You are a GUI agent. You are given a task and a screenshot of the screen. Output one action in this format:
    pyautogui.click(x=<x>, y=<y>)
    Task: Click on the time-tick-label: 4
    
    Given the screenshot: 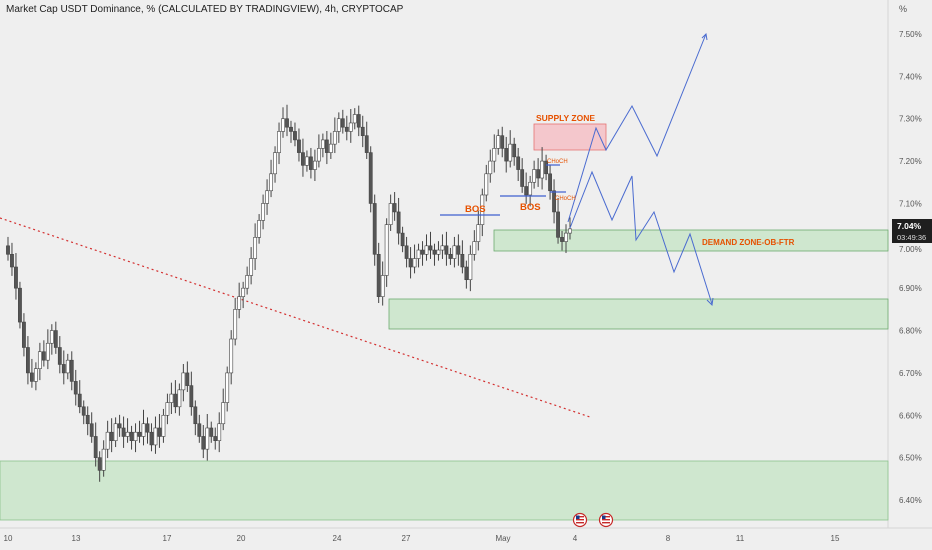 What is the action you would take?
    pyautogui.click(x=575, y=538)
    